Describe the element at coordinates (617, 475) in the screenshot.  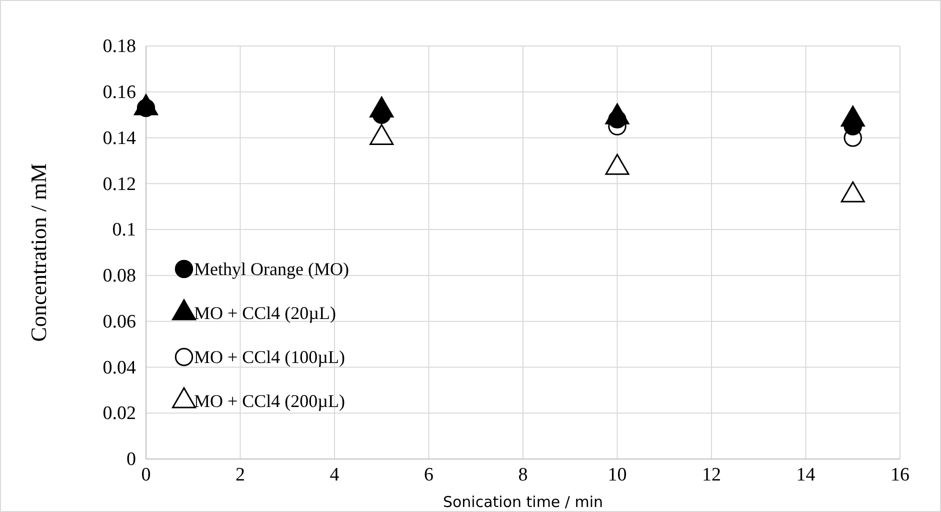
I see `x-tick-label: 10` at that location.